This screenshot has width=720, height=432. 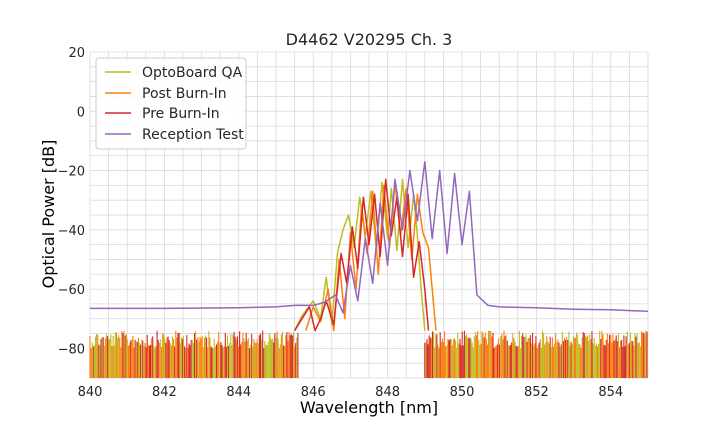 I want to click on noise-floor, so click(x=368, y=354).